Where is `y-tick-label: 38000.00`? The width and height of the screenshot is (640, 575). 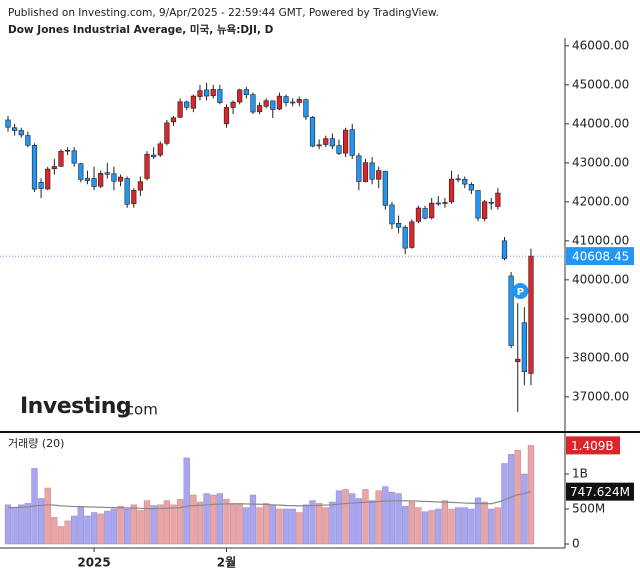
y-tick-label: 38000.00 is located at coordinates (600, 357).